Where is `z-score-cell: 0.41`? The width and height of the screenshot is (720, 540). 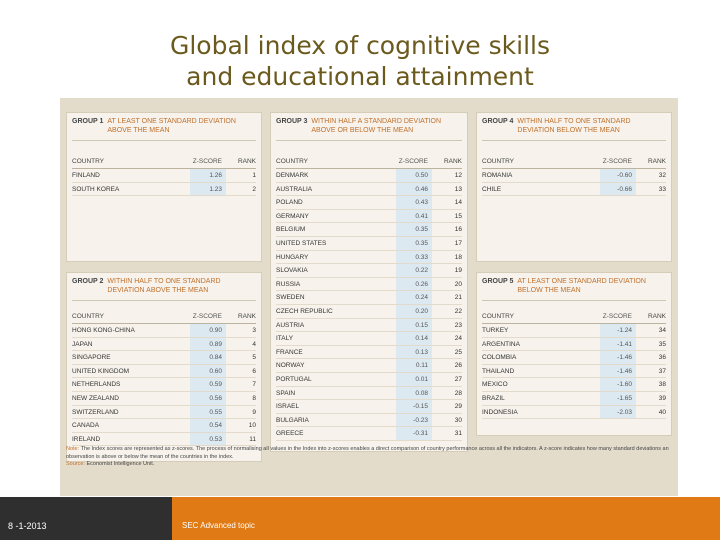
z-score-cell: 0.41 is located at coordinates (414, 216).